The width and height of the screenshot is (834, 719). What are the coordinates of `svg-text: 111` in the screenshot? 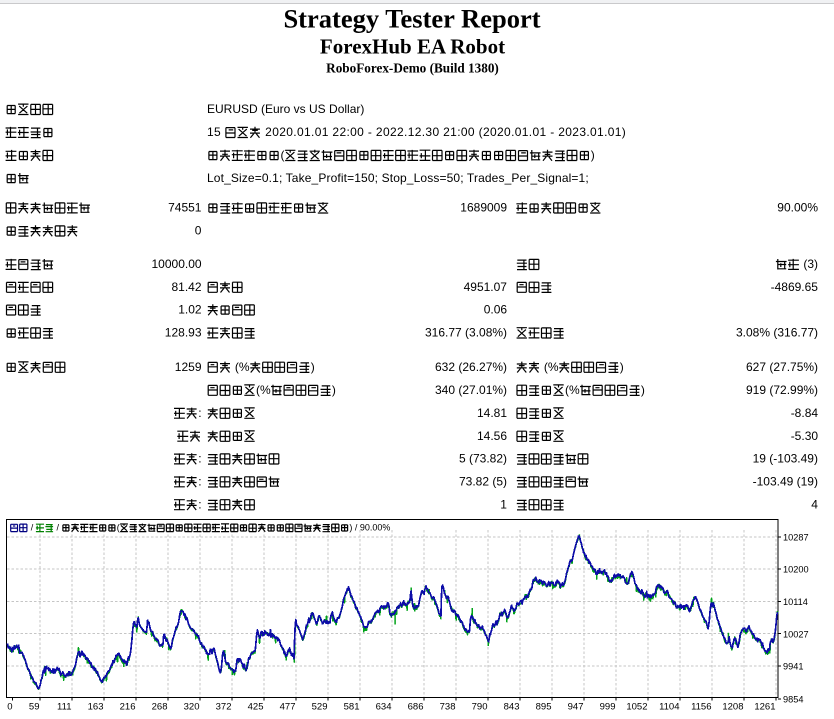 It's located at (64, 707).